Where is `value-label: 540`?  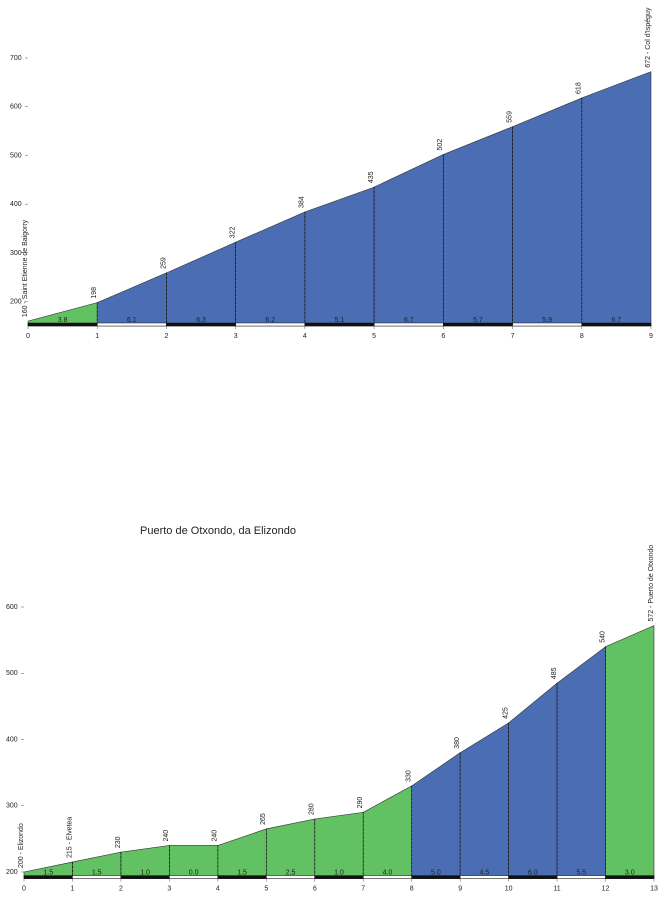
value-label: 540 is located at coordinates (602, 637).